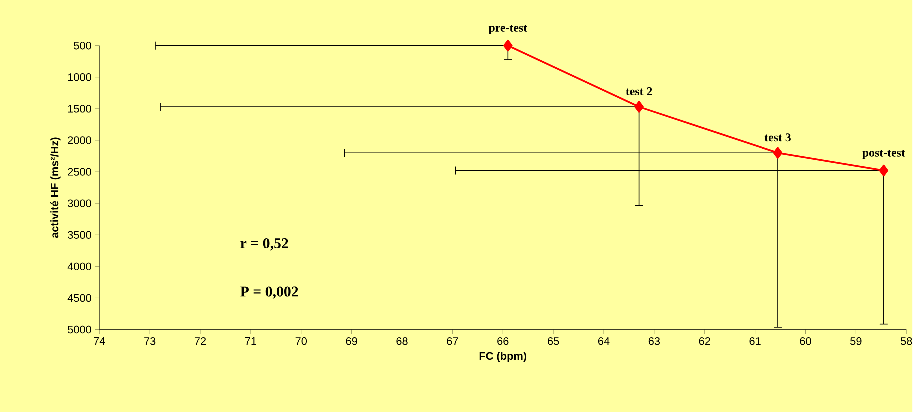 This screenshot has width=916, height=412. Describe the element at coordinates (452, 341) in the screenshot. I see `x-tick-label: 67` at that location.